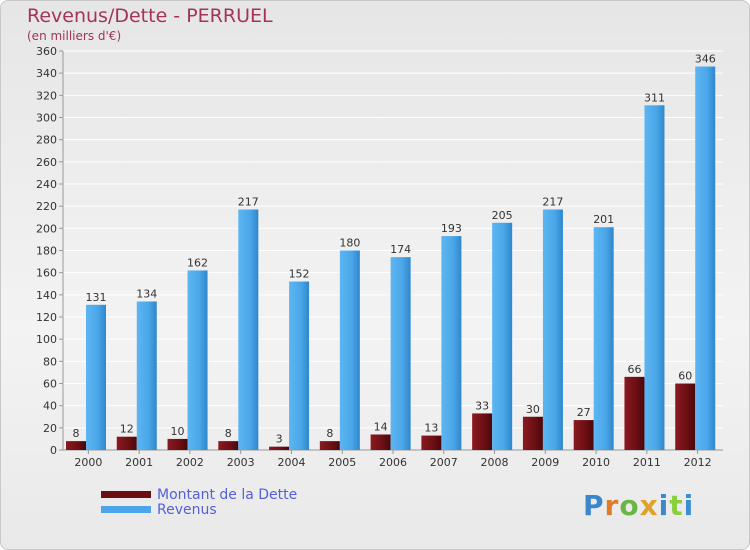  I want to click on bar-dette-2008, so click(482, 431).